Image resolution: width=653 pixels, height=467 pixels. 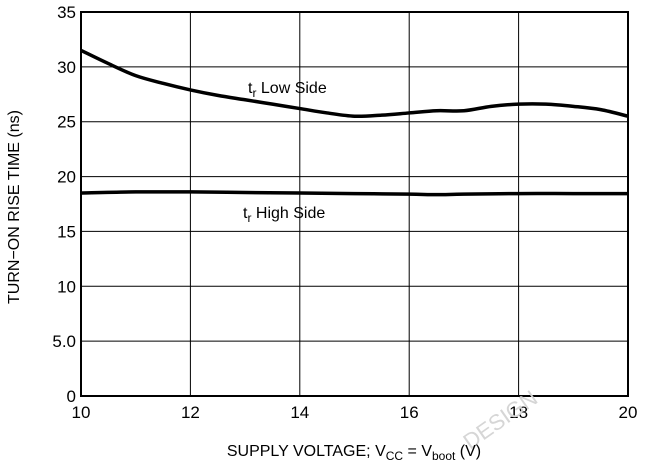 I want to click on x-tick-labels: 10 12 14 16 18 20, so click(x=355, y=412).